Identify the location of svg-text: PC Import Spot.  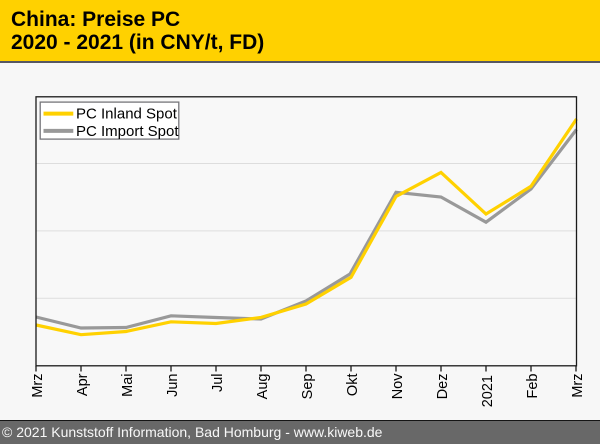
(127, 131).